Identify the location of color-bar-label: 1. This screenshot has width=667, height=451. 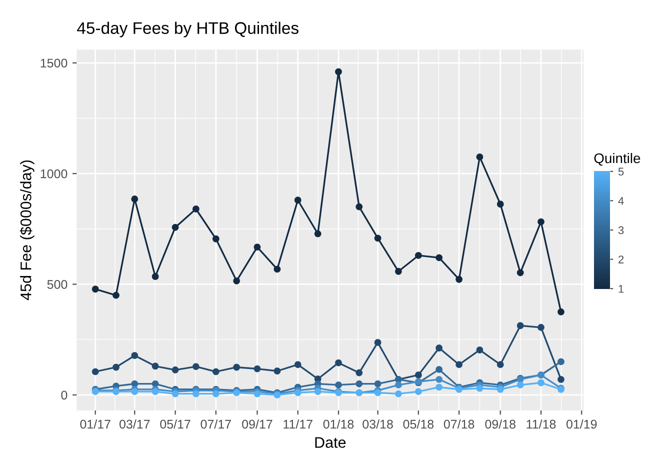
(621, 289).